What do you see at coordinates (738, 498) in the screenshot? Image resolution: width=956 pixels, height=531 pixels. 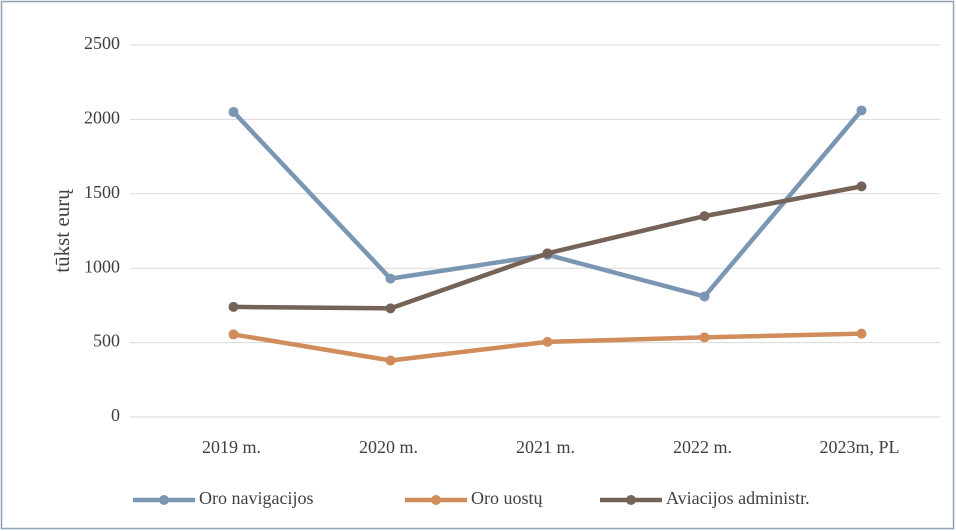 I see `legend-label: Aviacijos administr.` at bounding box center [738, 498].